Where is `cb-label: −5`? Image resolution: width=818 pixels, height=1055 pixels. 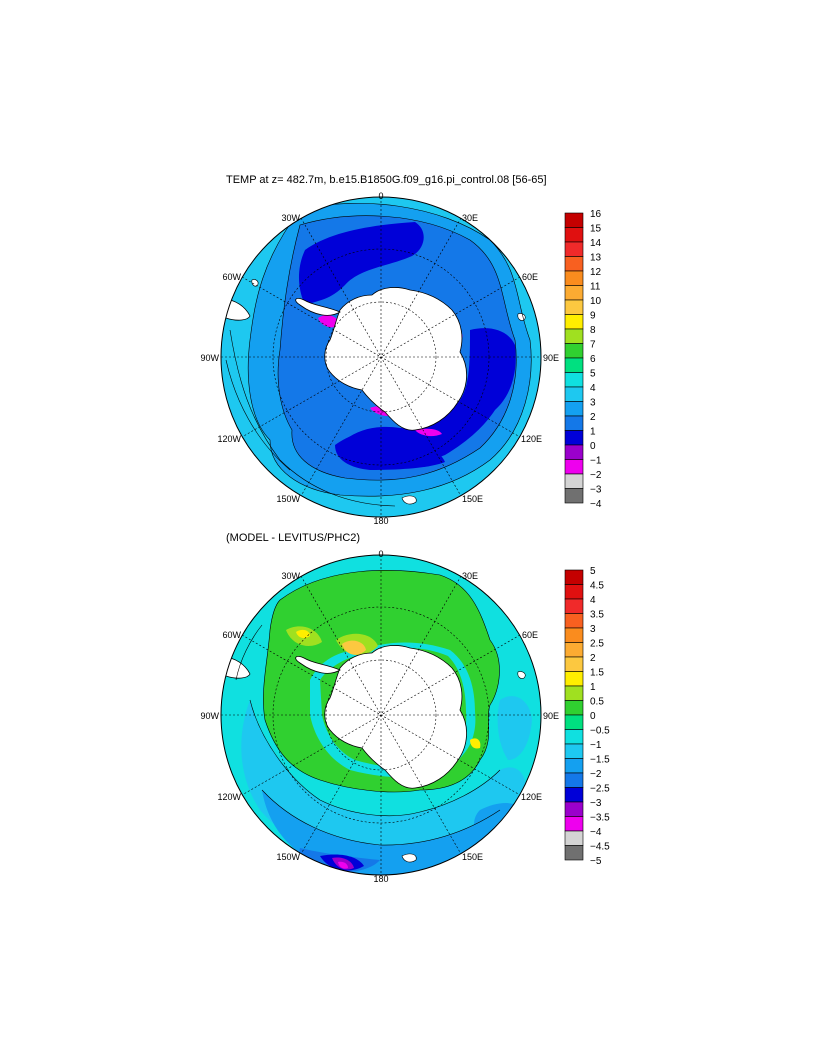
cb-label: −5 is located at coordinates (596, 861).